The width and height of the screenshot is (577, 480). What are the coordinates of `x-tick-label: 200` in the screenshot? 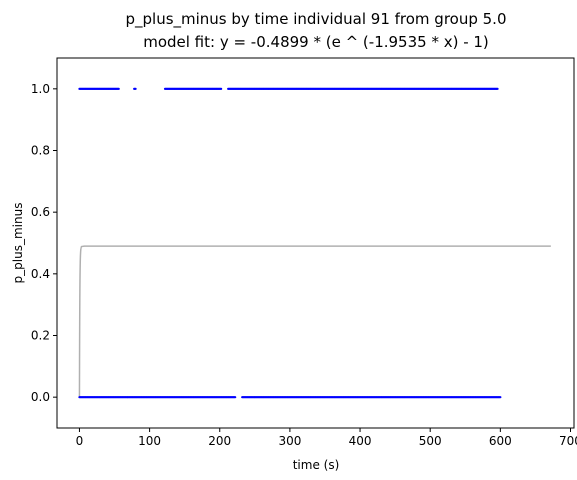 It's located at (219, 441).